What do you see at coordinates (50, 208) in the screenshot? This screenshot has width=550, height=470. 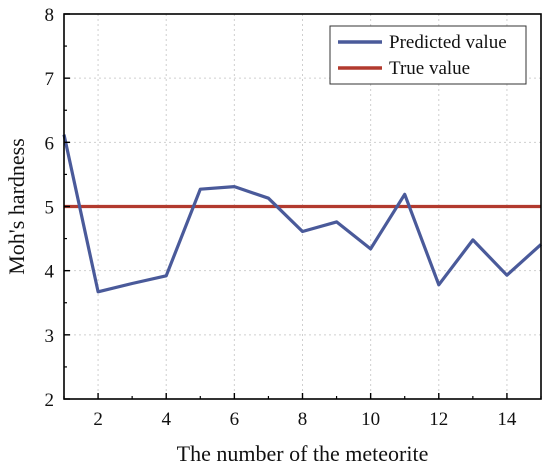 I see `y-tick-label: 5` at bounding box center [50, 208].